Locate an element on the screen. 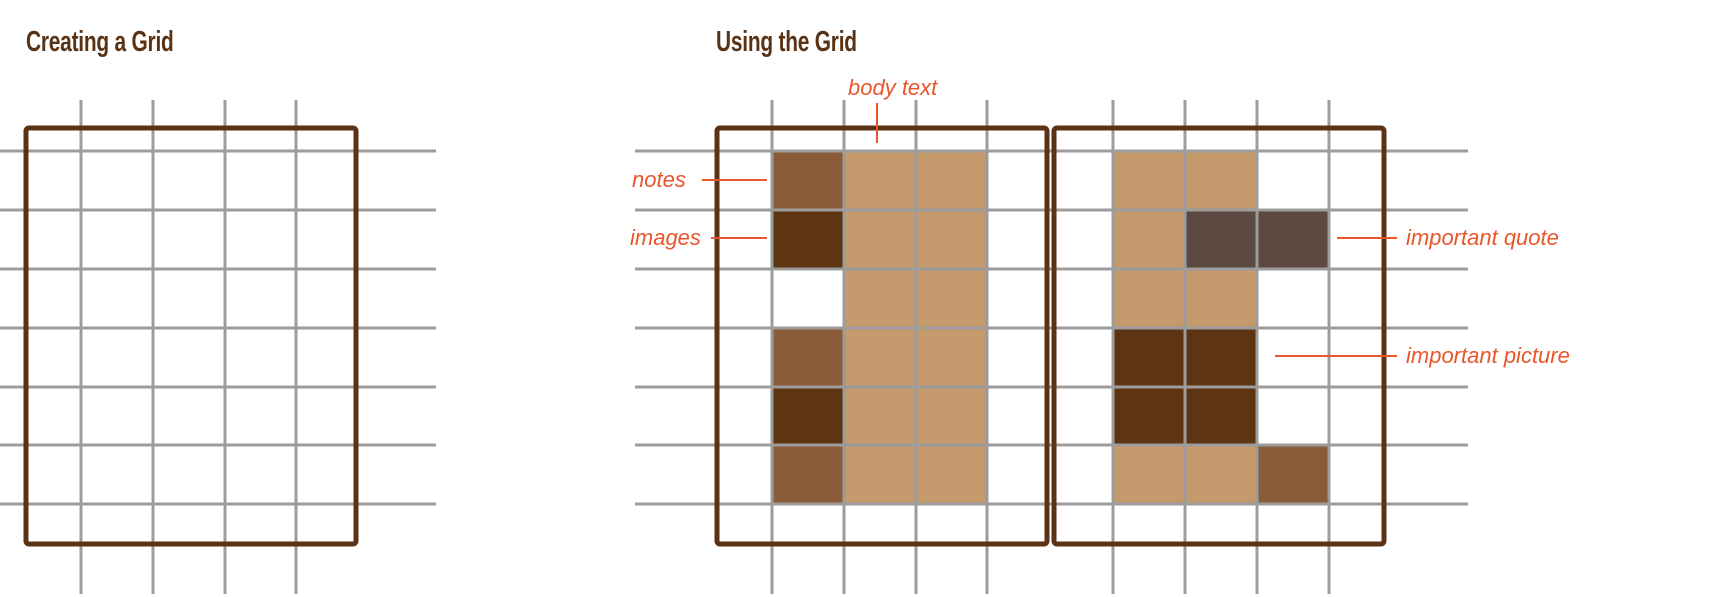 The image size is (1713, 597). left-page-frame is located at coordinates (191, 336).